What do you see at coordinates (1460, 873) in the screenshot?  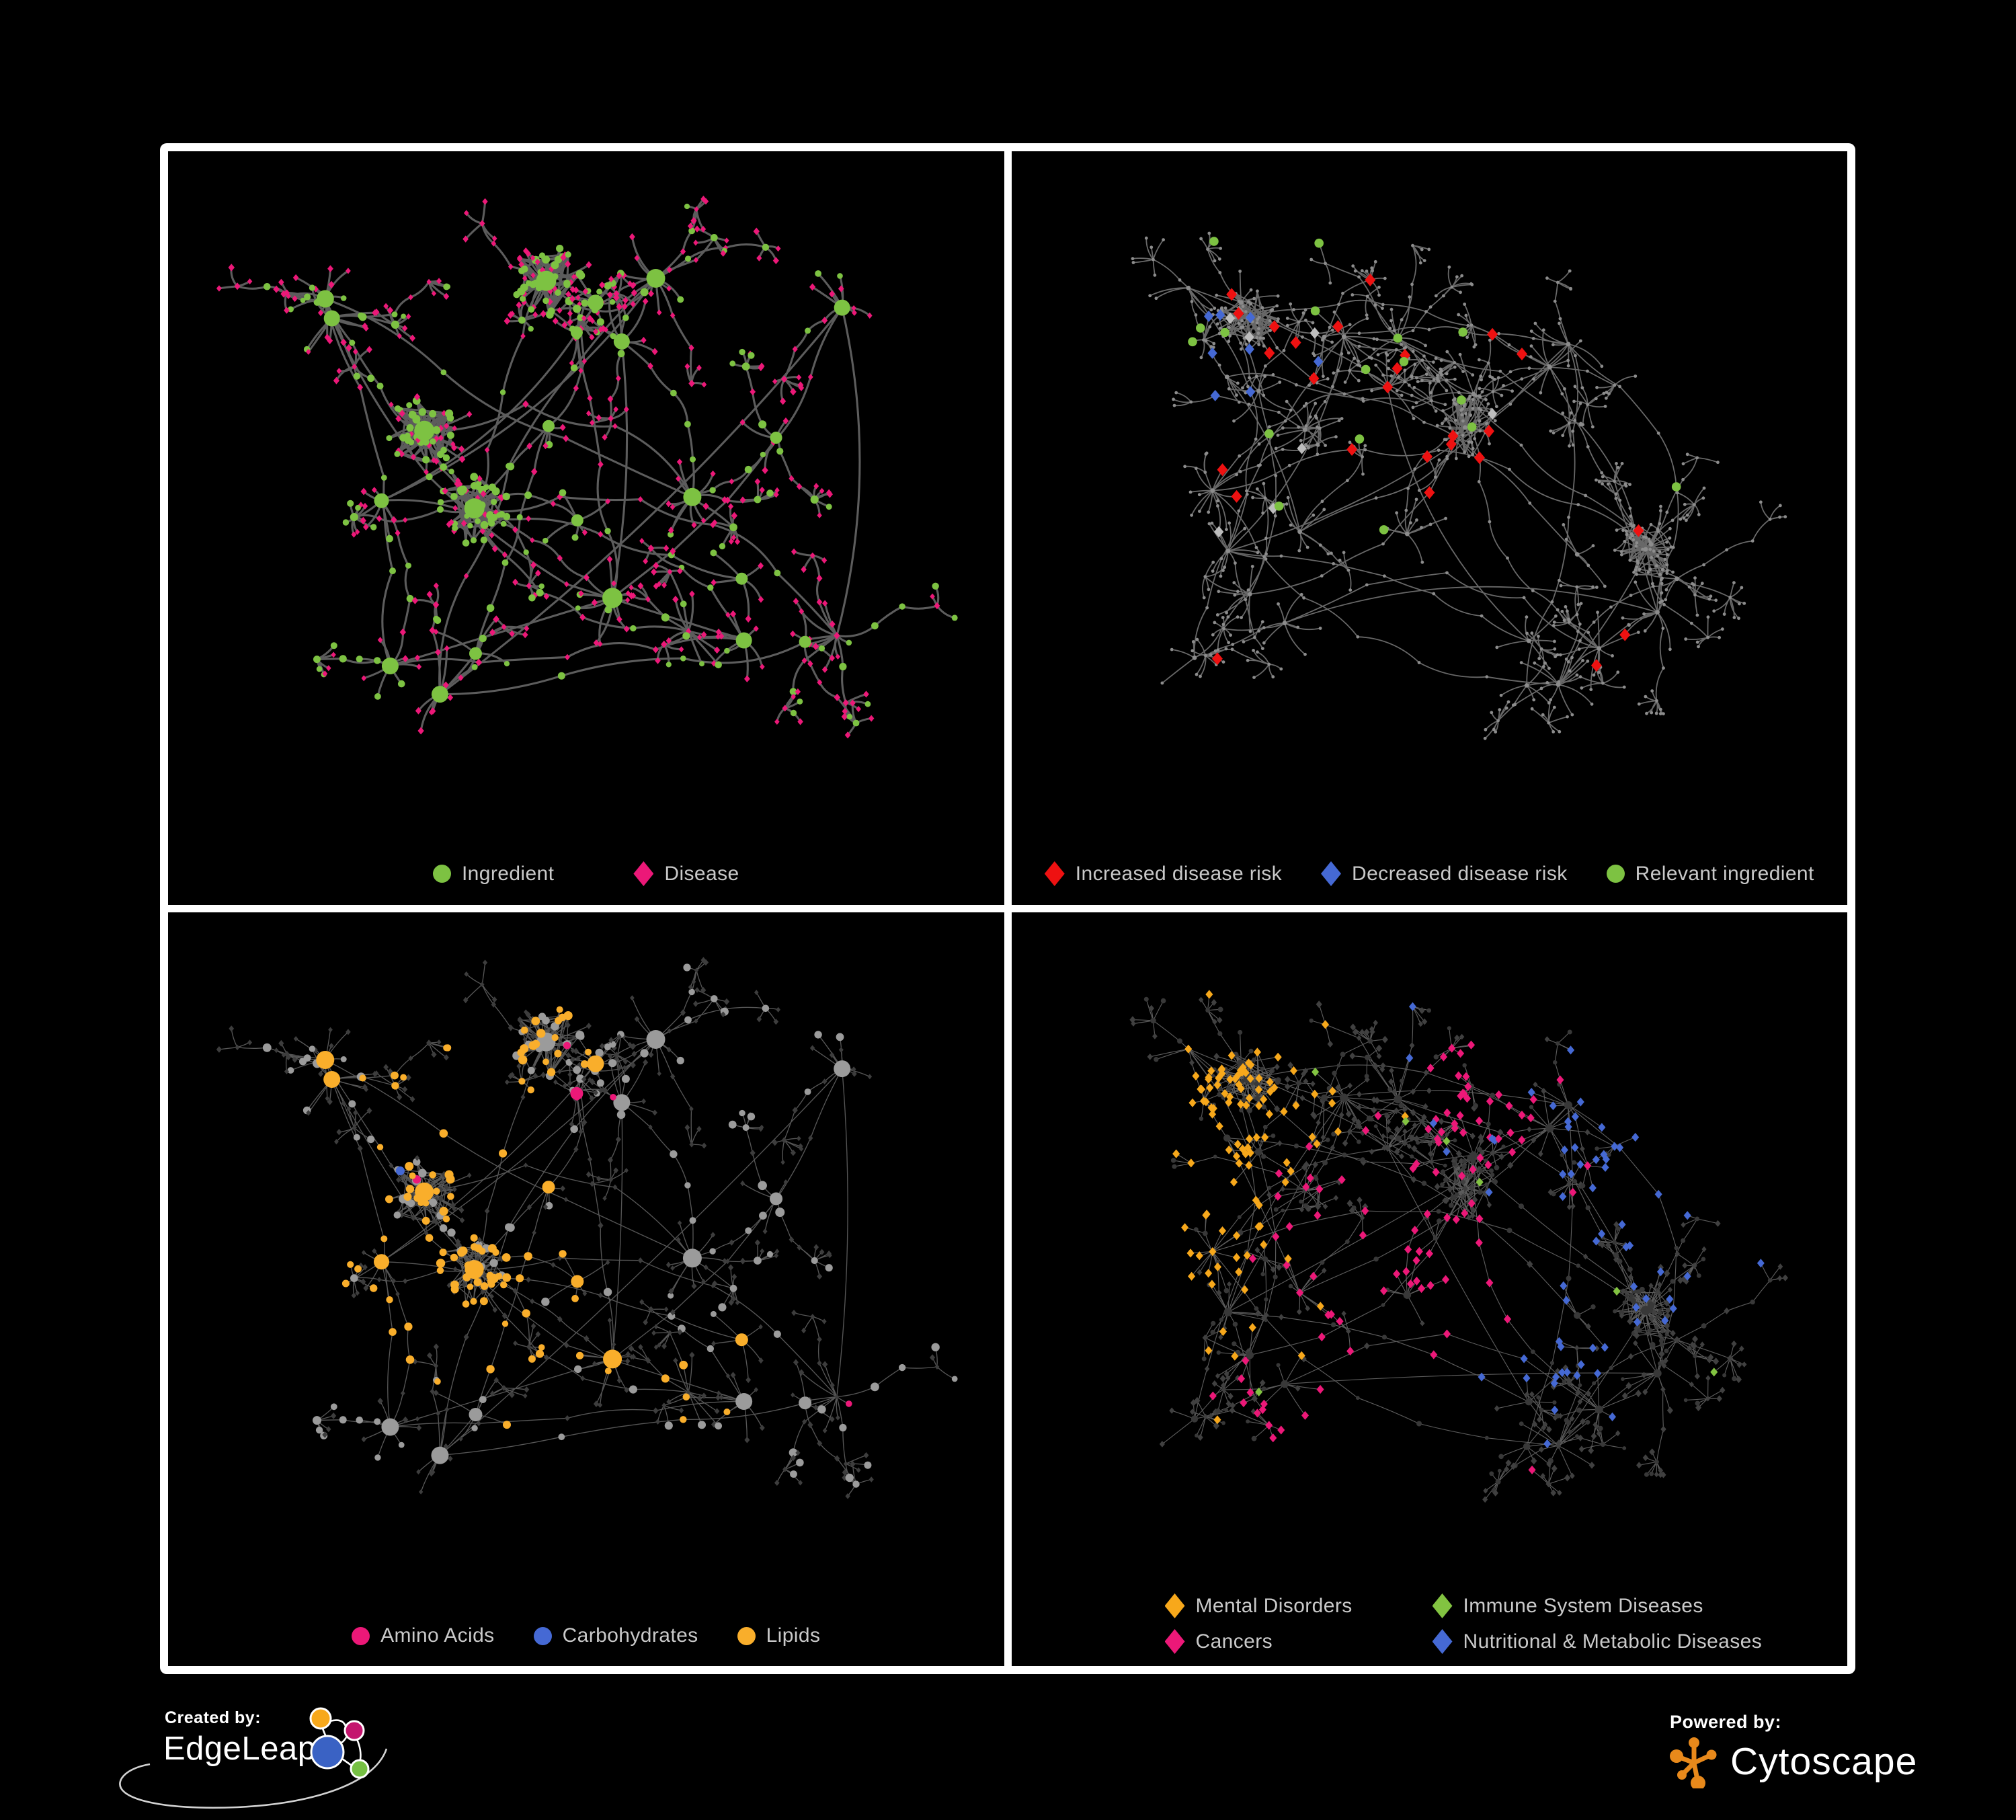 I see `legend-label: Decreased disease risk` at bounding box center [1460, 873].